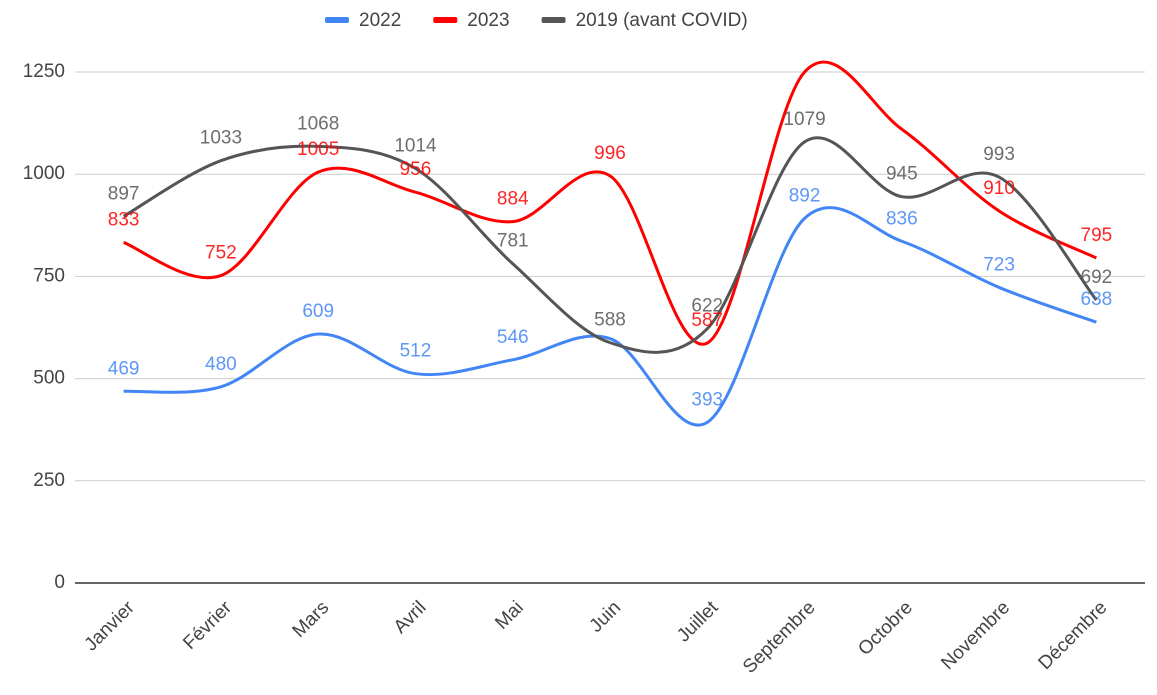 This screenshot has height=695, width=1157. What do you see at coordinates (49, 480) in the screenshot?
I see `y-tick-label: 250` at bounding box center [49, 480].